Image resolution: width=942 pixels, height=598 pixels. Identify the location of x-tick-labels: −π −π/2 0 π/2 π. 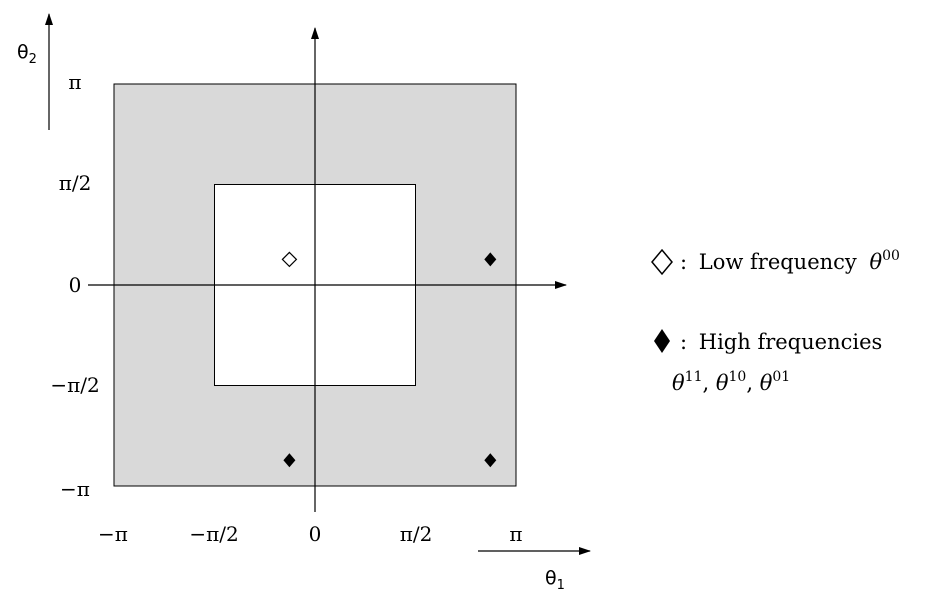
(310, 534).